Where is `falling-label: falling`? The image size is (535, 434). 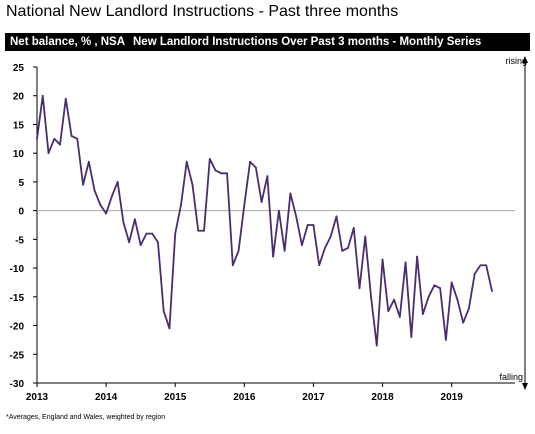 falling-label: falling is located at coordinates (511, 377).